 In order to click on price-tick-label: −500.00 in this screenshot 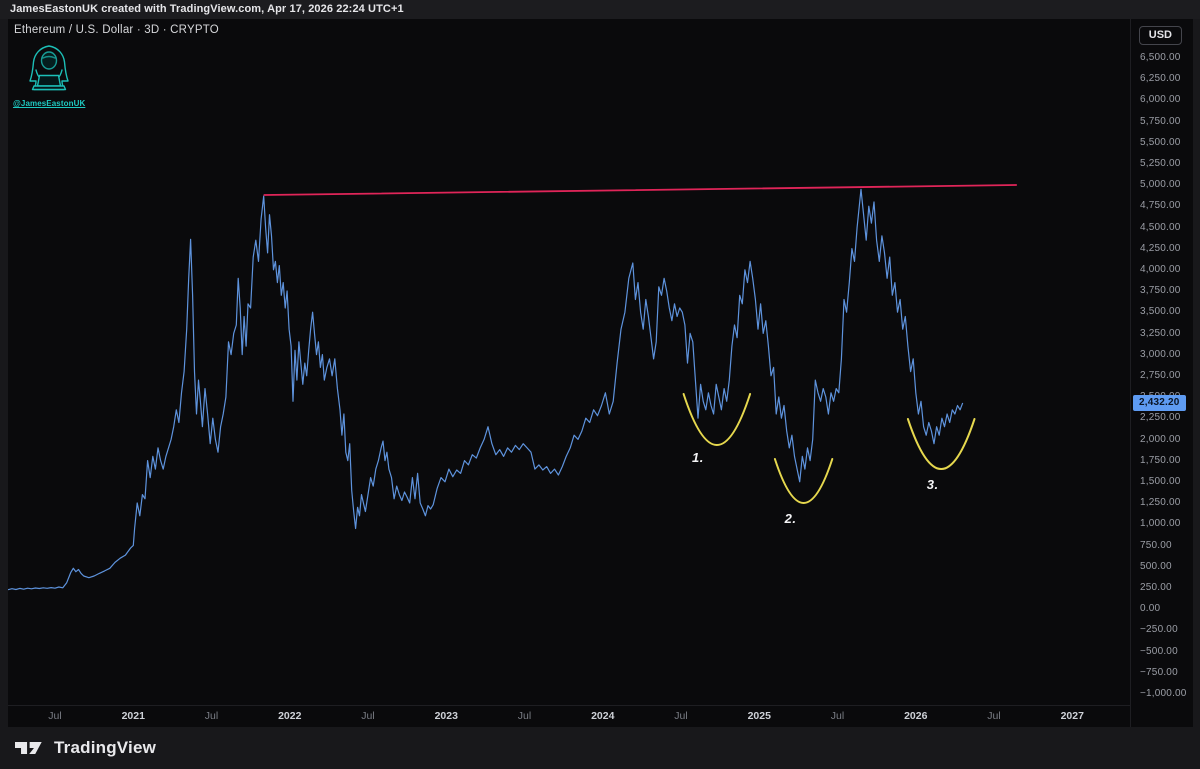, I will do `click(1159, 651)`.